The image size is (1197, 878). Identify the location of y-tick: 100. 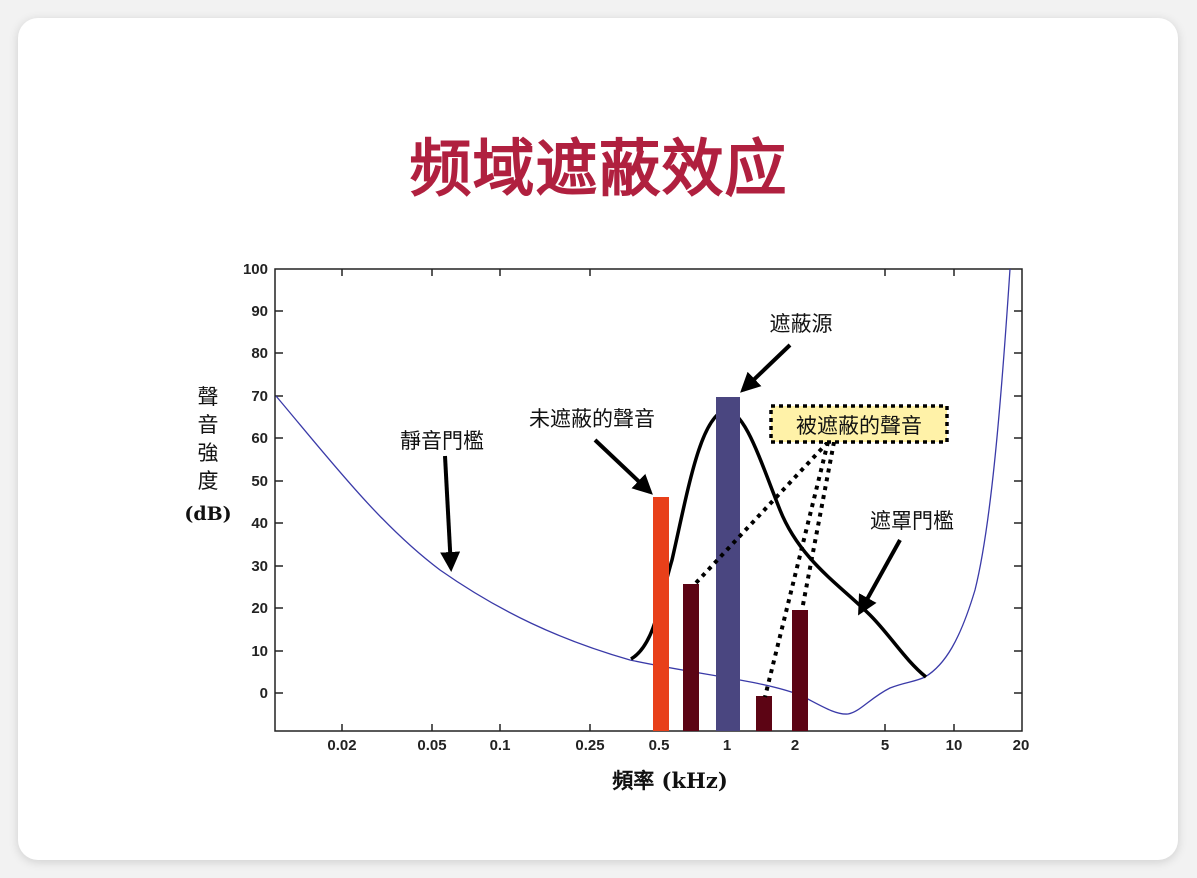
(255, 269).